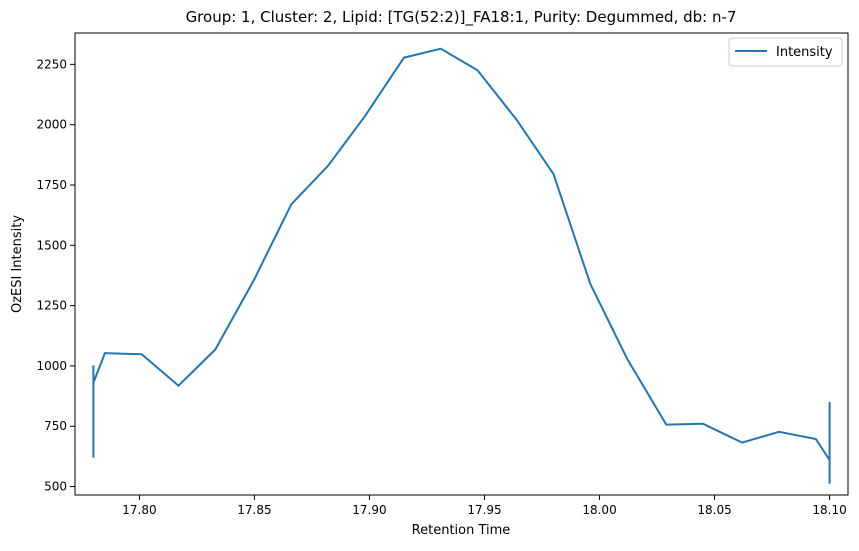 The image size is (859, 551). What do you see at coordinates (254, 510) in the screenshot?
I see `x-tick-label: 17.85` at bounding box center [254, 510].